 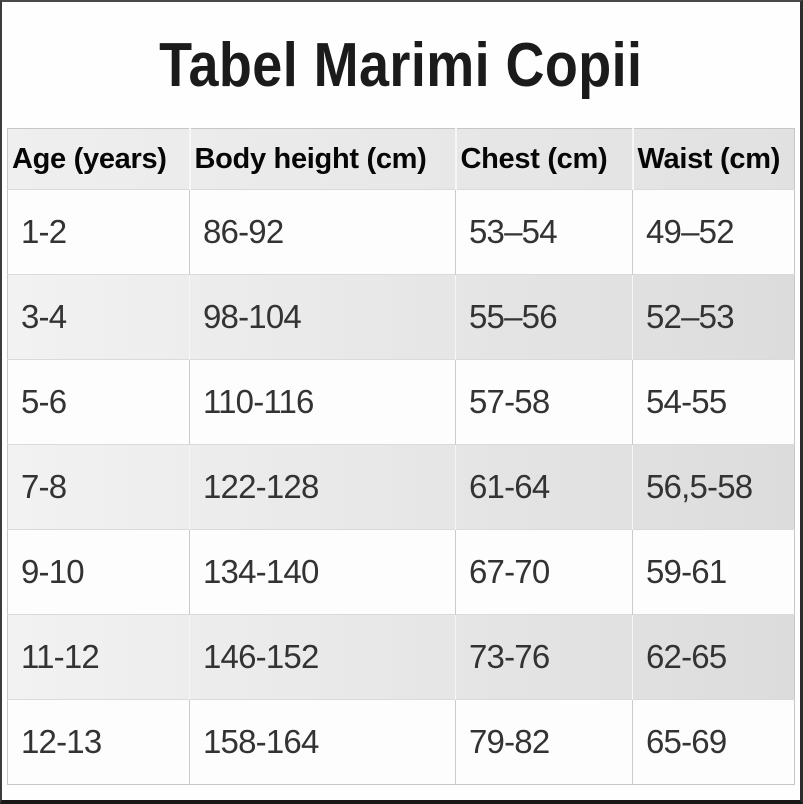 What do you see at coordinates (543, 159) in the screenshot?
I see `header-cell-3: Chest (cm)` at bounding box center [543, 159].